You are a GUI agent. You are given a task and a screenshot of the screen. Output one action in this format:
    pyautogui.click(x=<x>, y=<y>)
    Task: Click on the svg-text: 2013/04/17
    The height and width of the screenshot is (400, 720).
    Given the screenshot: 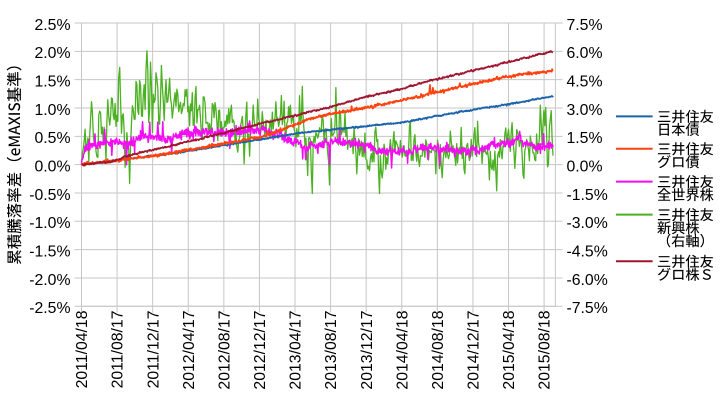 What is the action you would take?
    pyautogui.click(x=296, y=350)
    